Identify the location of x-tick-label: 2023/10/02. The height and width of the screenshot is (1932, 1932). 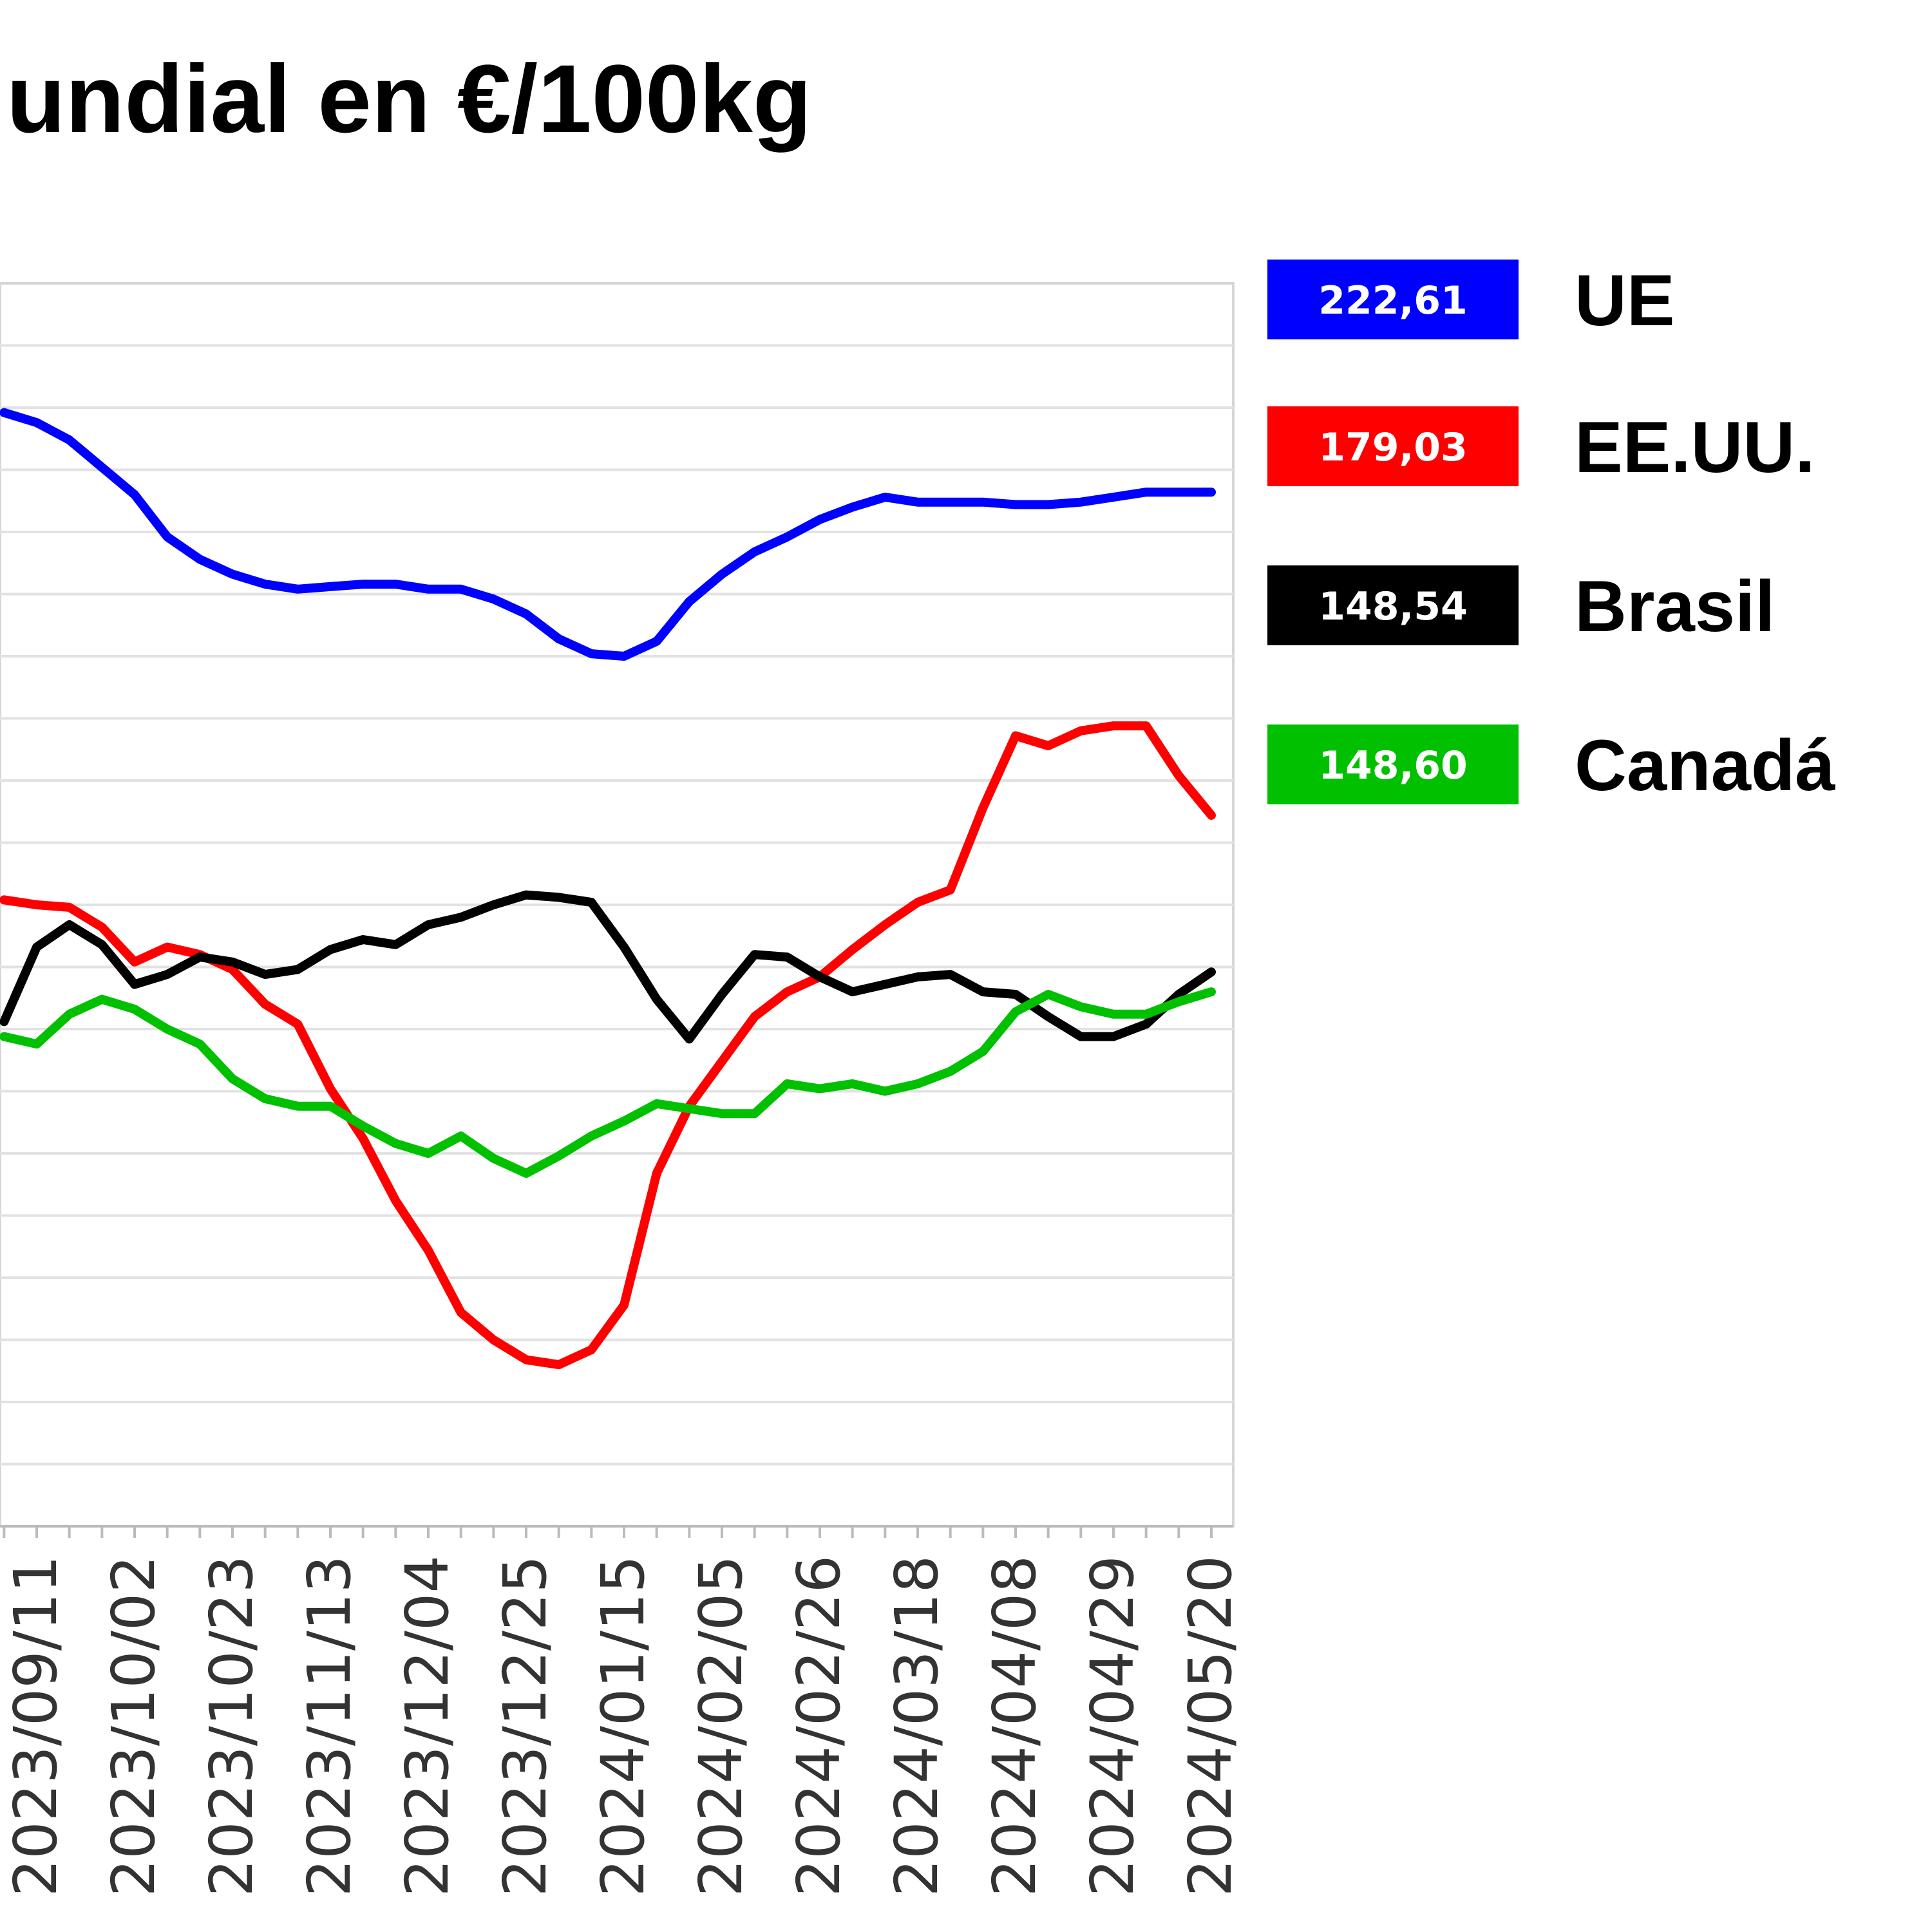
(133, 1726).